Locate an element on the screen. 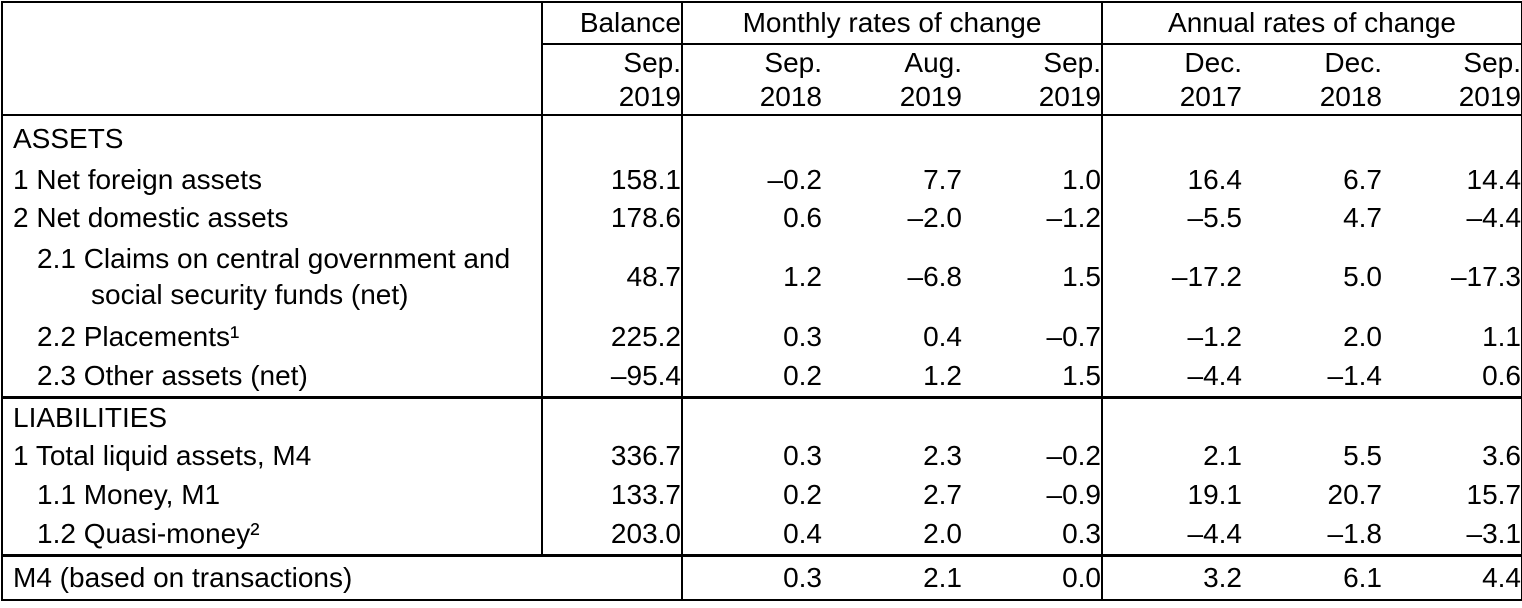  row-label-text-line1: 2.1 Claims on central government and is located at coordinates (274, 258).